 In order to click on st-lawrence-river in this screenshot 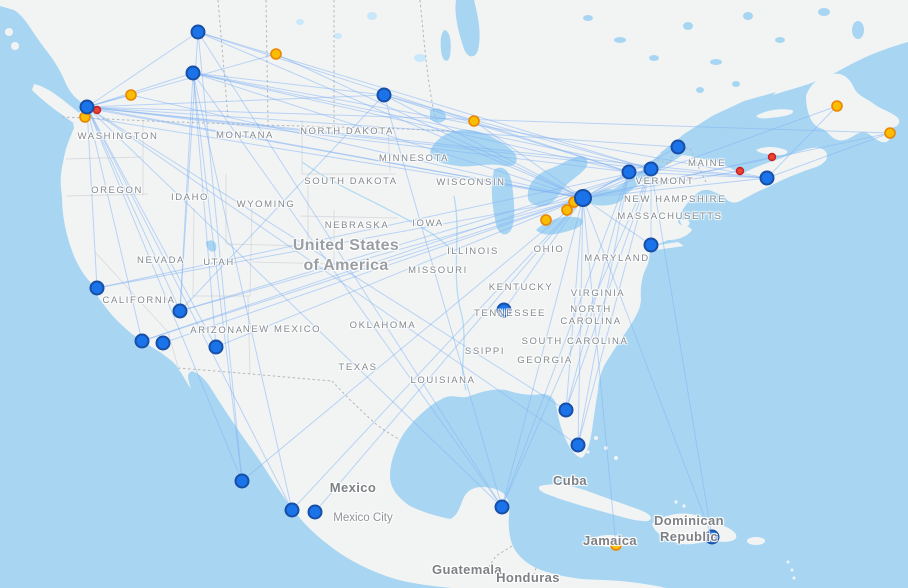, I will do `click(688, 147)`.